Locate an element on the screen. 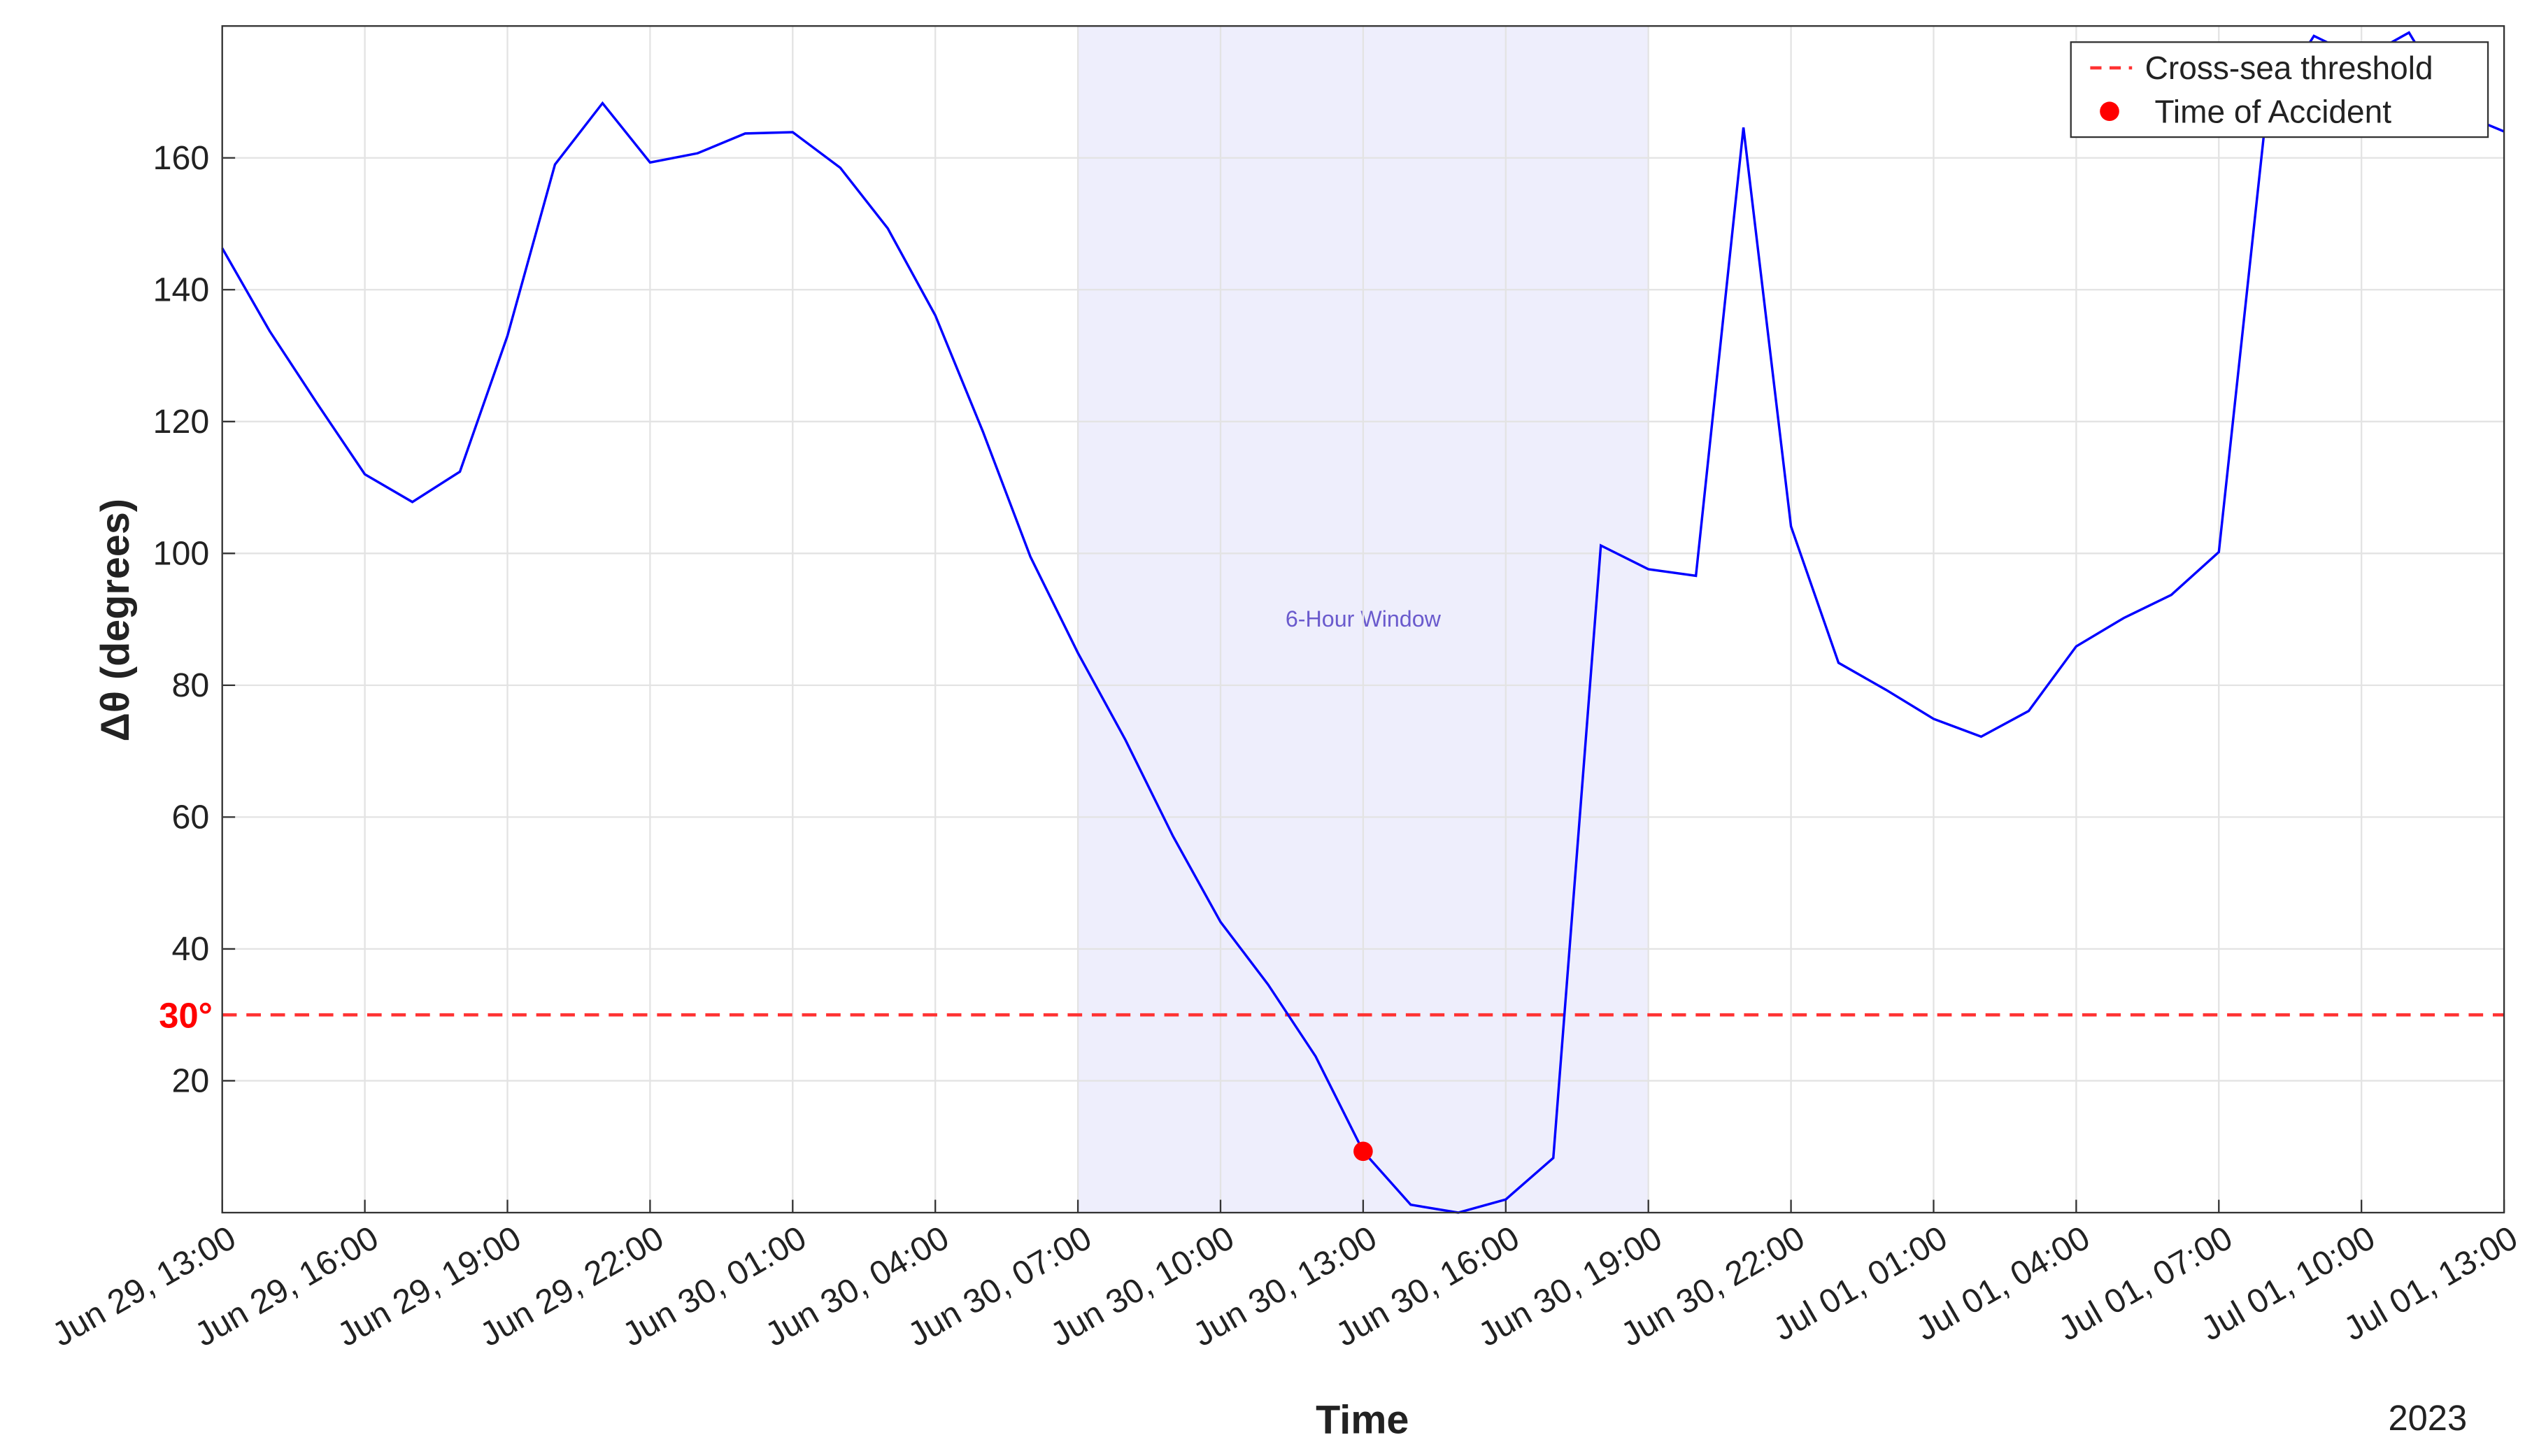 This screenshot has width=2525, height=1456. y-tick-label: 160 is located at coordinates (181, 158).